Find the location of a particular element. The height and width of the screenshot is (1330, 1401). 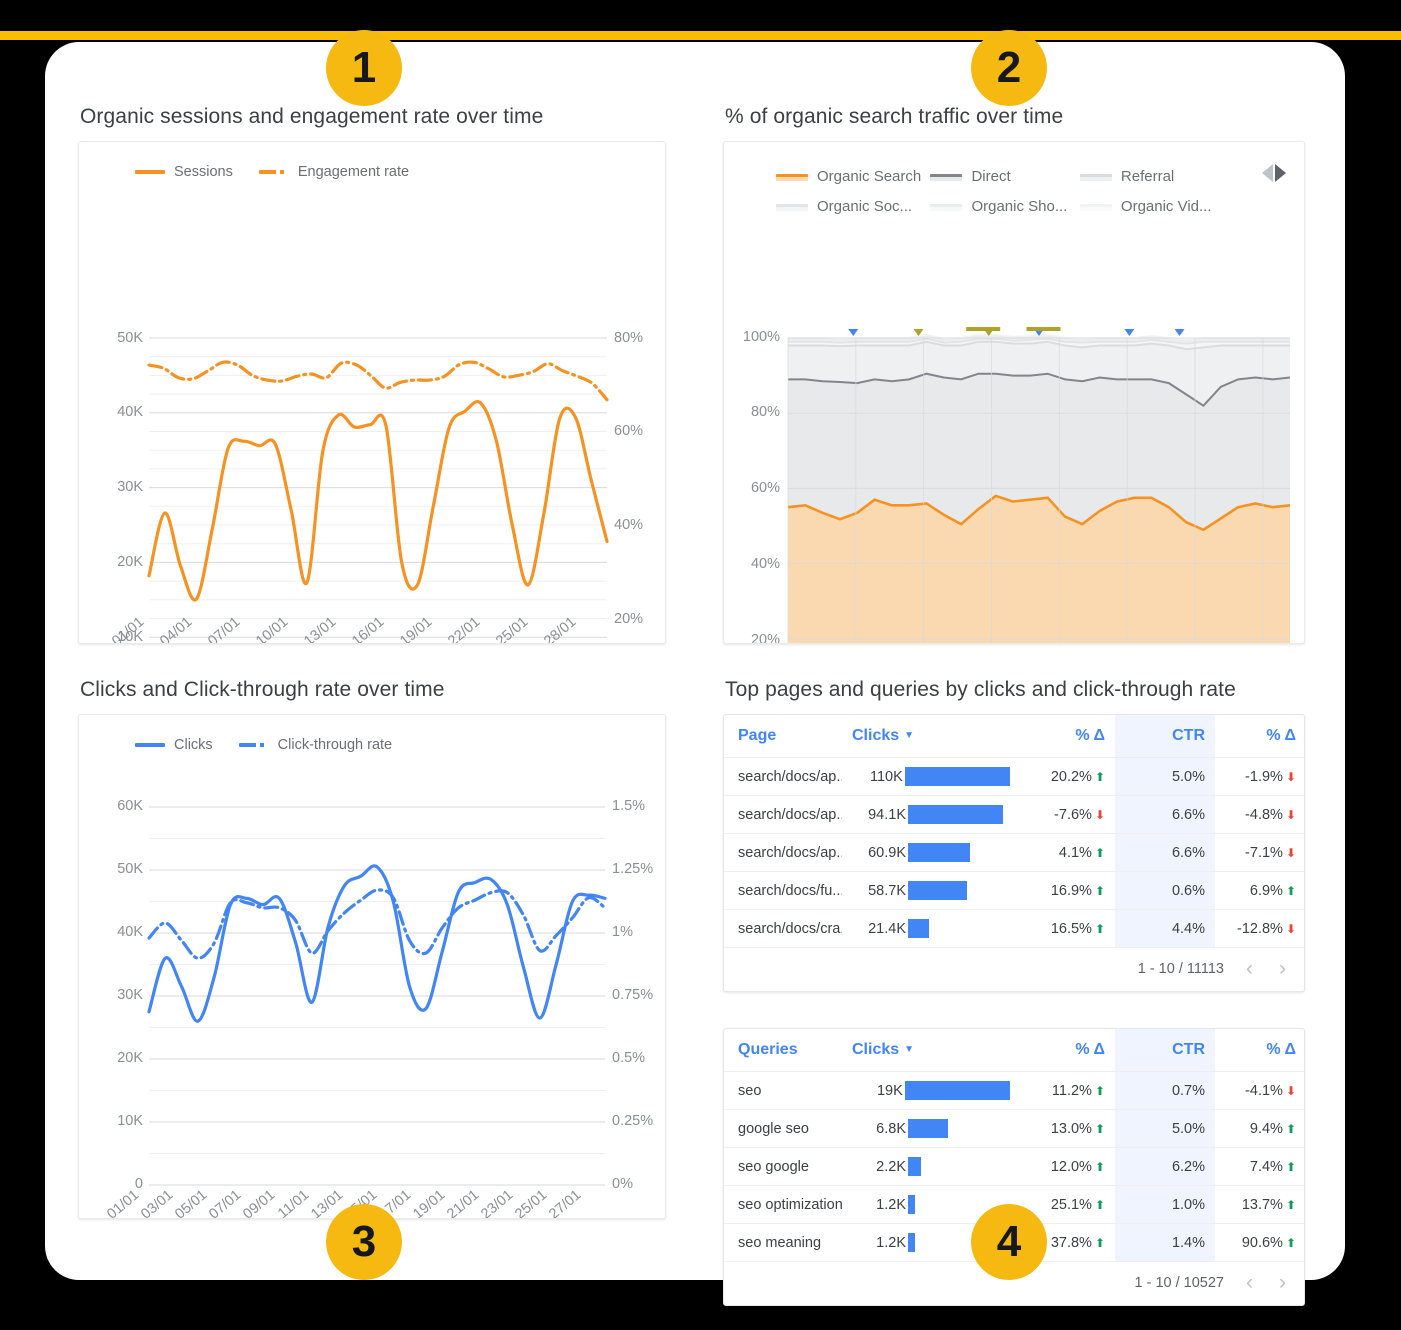

cell-delta: 20.2% ⬆ is located at coordinates (1067, 776).